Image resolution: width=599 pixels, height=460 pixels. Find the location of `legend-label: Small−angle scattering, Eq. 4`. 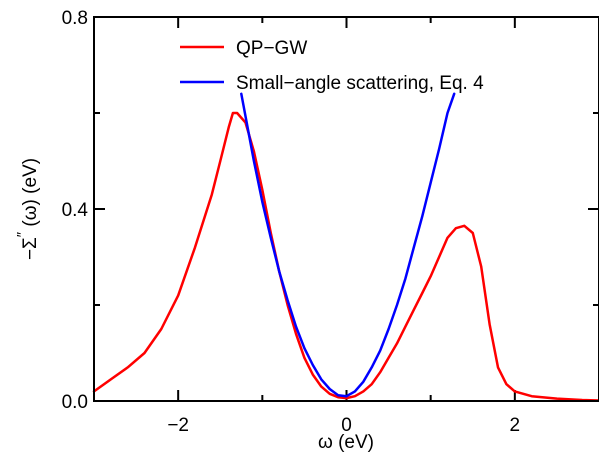

legend-label: Small−angle scattering, Eq. 4 is located at coordinates (360, 83).